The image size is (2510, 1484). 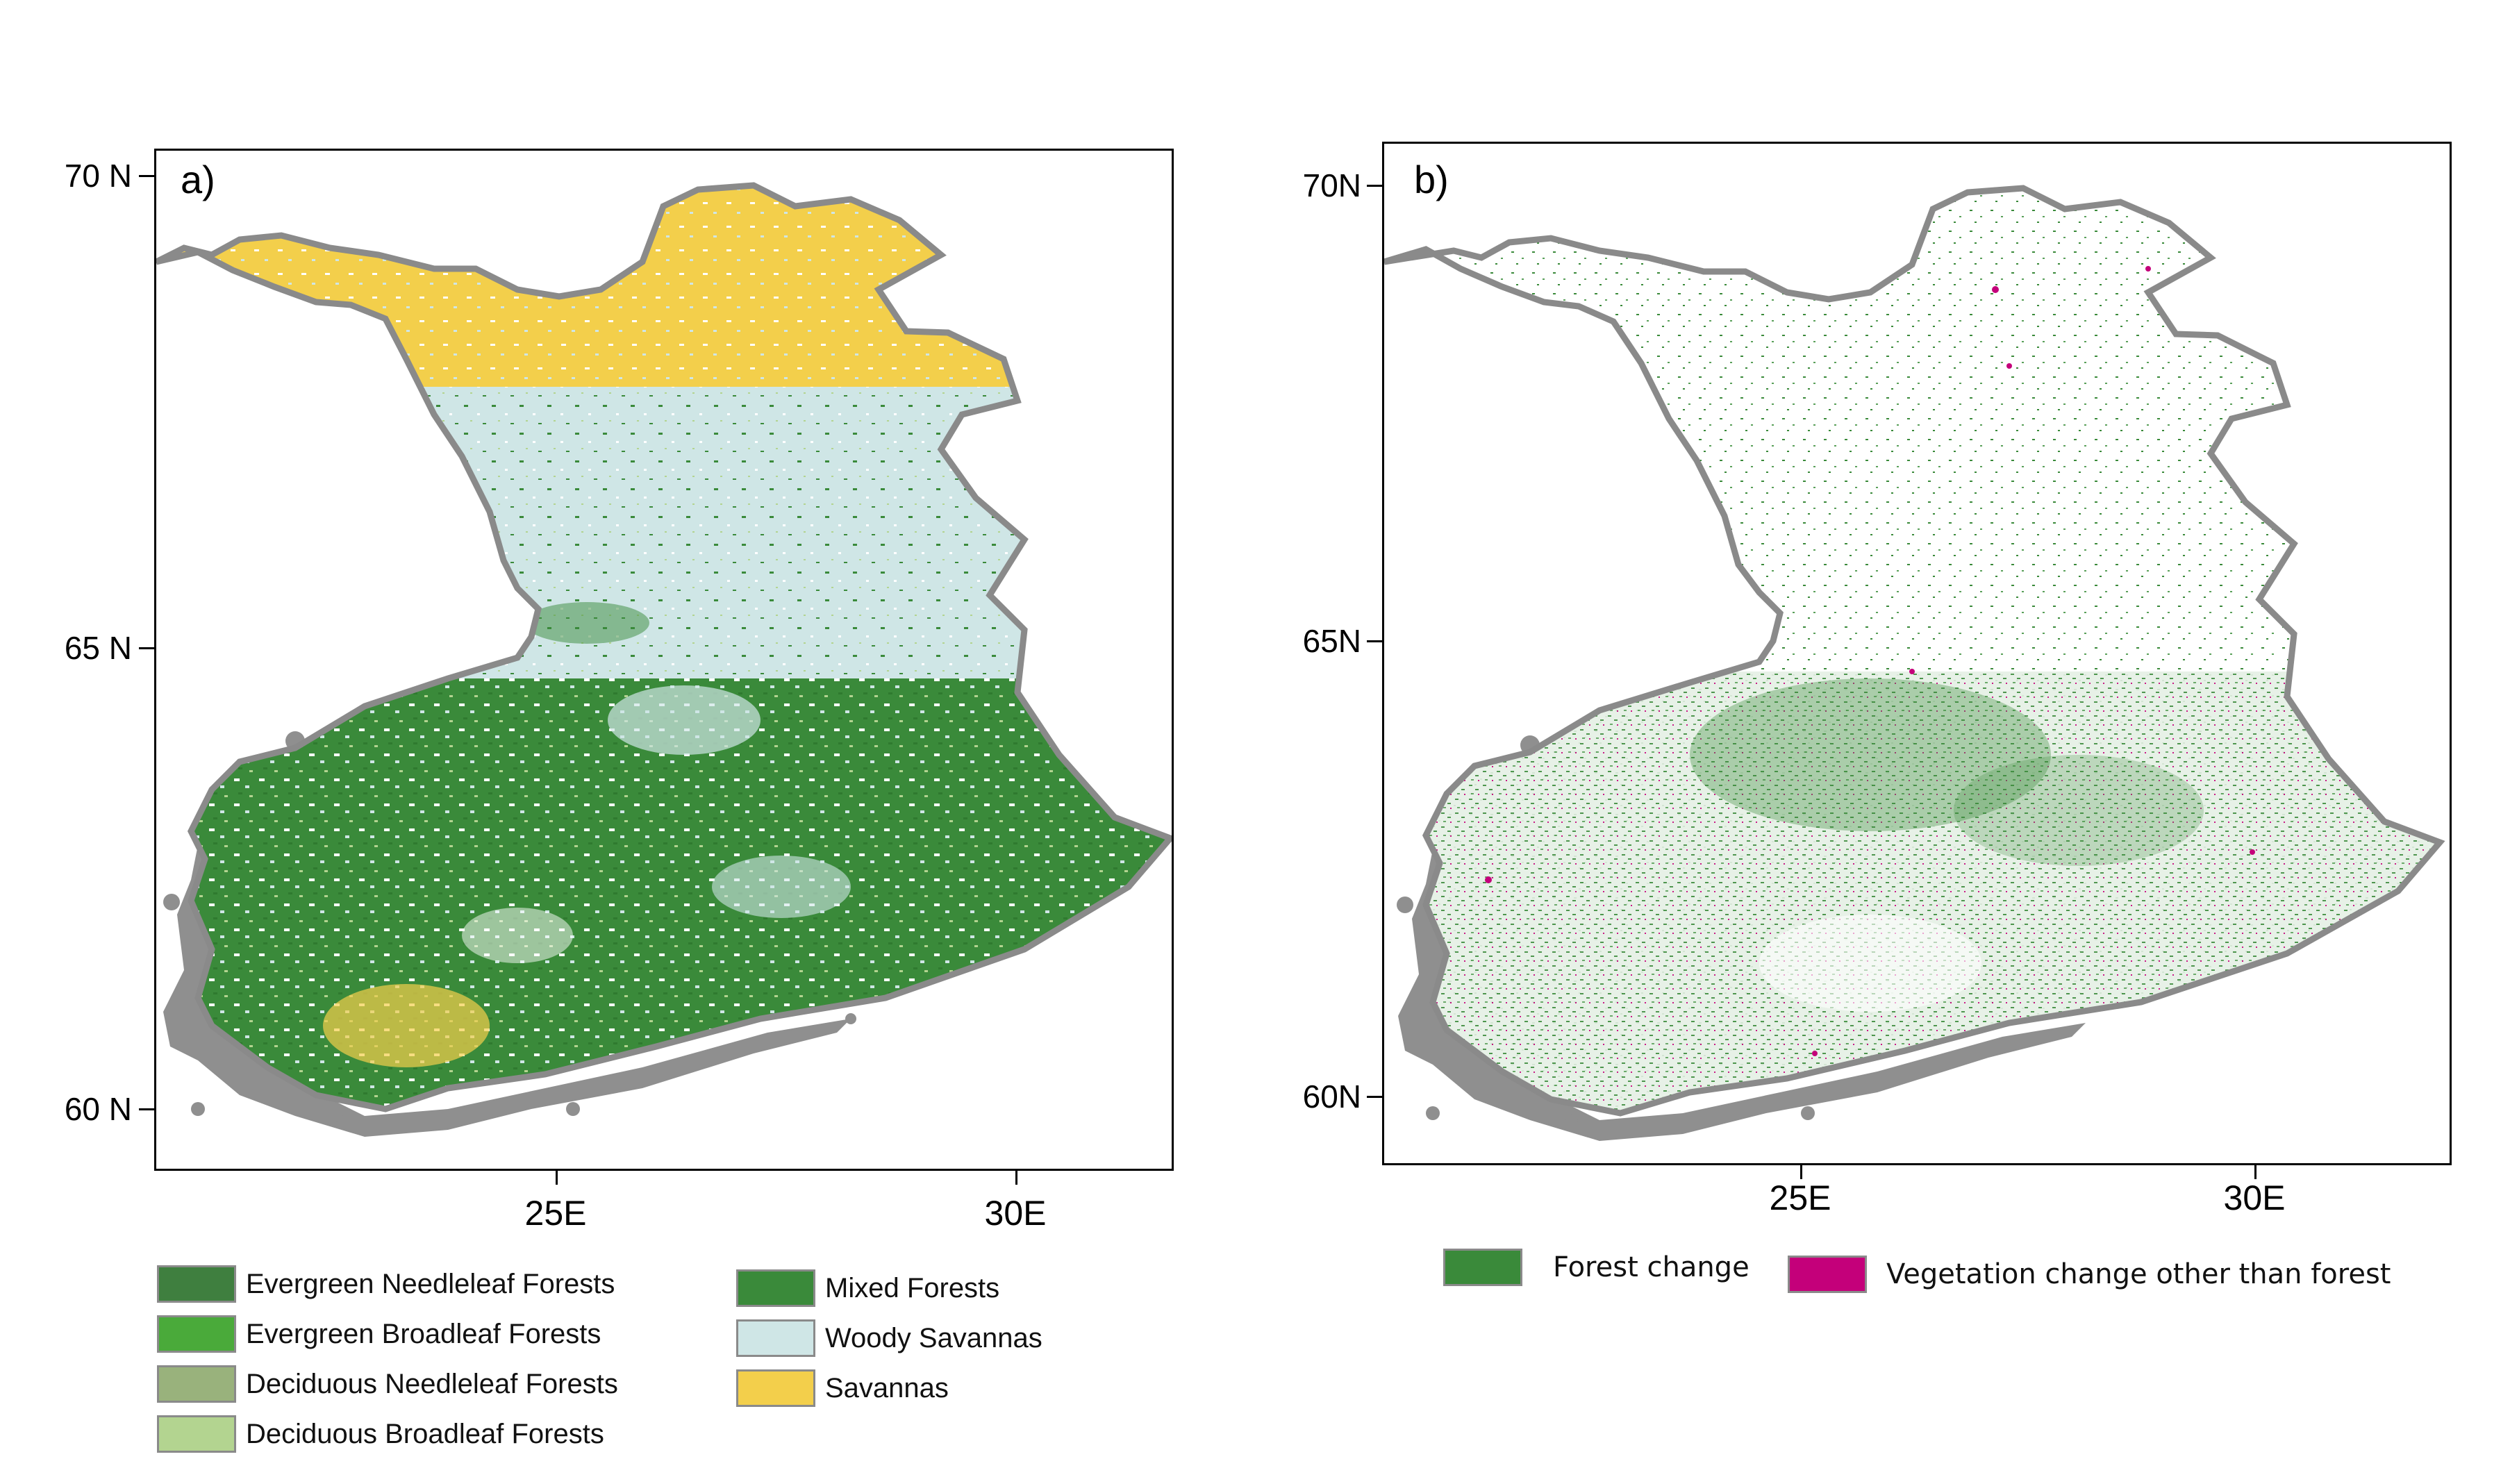 I want to click on ytick-label-b-60: 60N, so click(x=1332, y=1096).